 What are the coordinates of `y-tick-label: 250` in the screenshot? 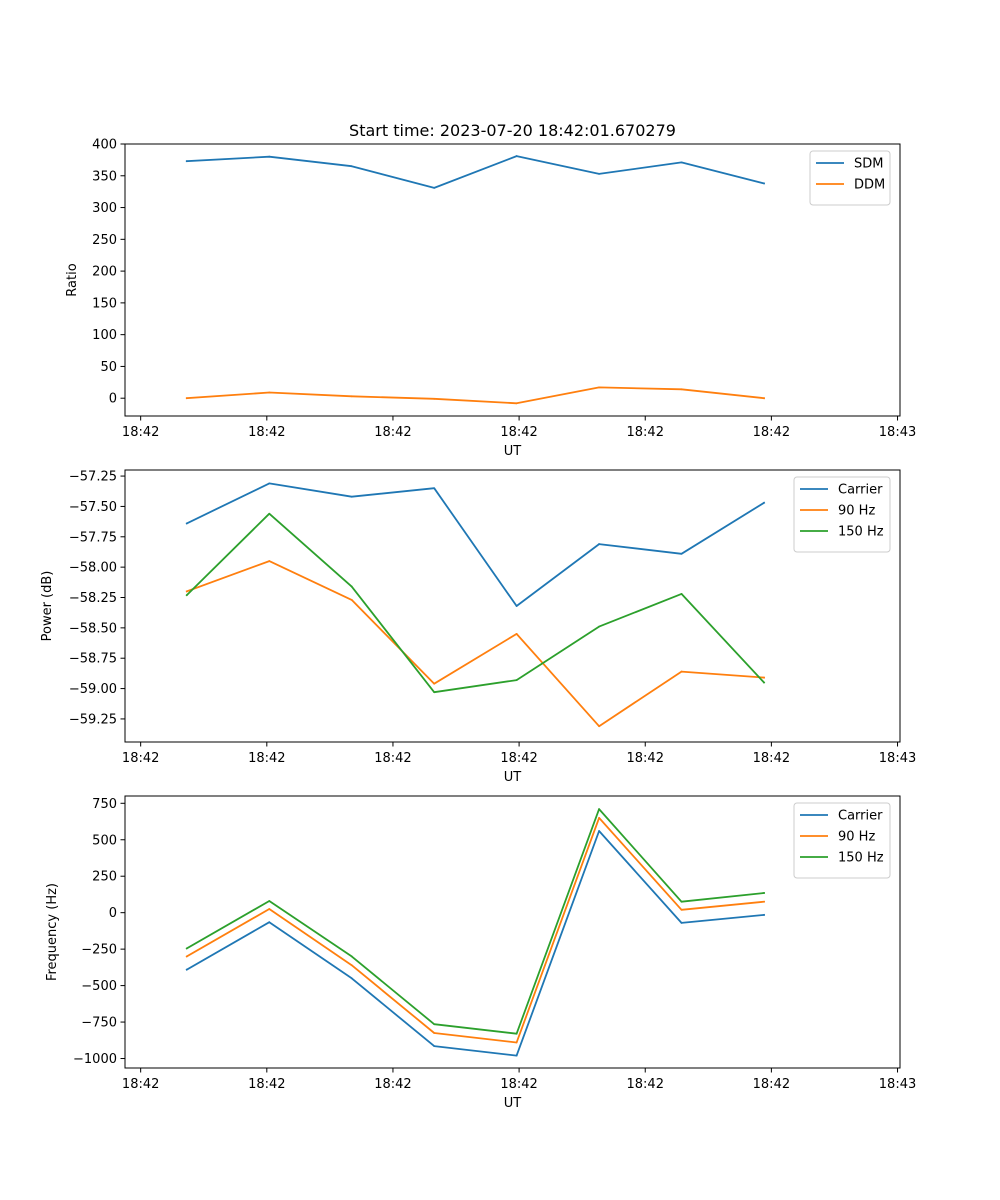 It's located at (104, 877).